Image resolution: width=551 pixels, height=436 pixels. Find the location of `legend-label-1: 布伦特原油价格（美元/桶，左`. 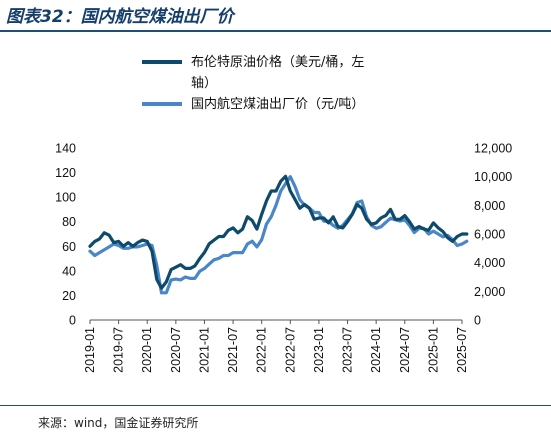

legend-label-1: 布伦特原油价格（美元/桶，左 is located at coordinates (277, 62).